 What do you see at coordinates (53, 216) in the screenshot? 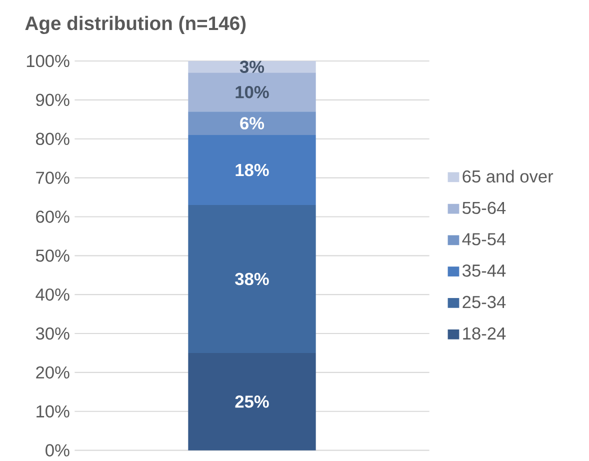
I see `y-tick-label: 60%` at bounding box center [53, 216].